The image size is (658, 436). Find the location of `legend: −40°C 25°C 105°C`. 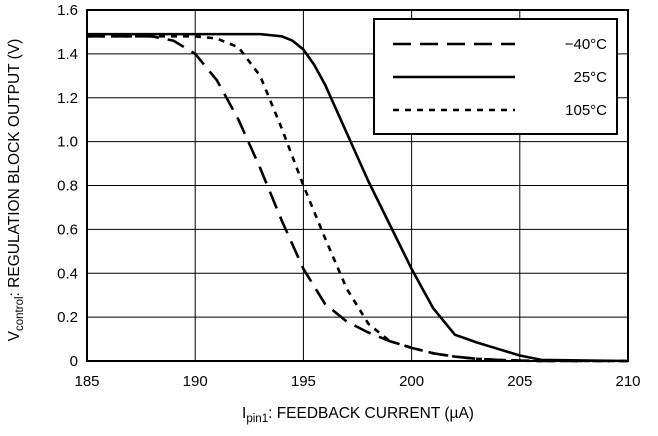

legend: −40°C 25°C 105°C is located at coordinates (495, 76).